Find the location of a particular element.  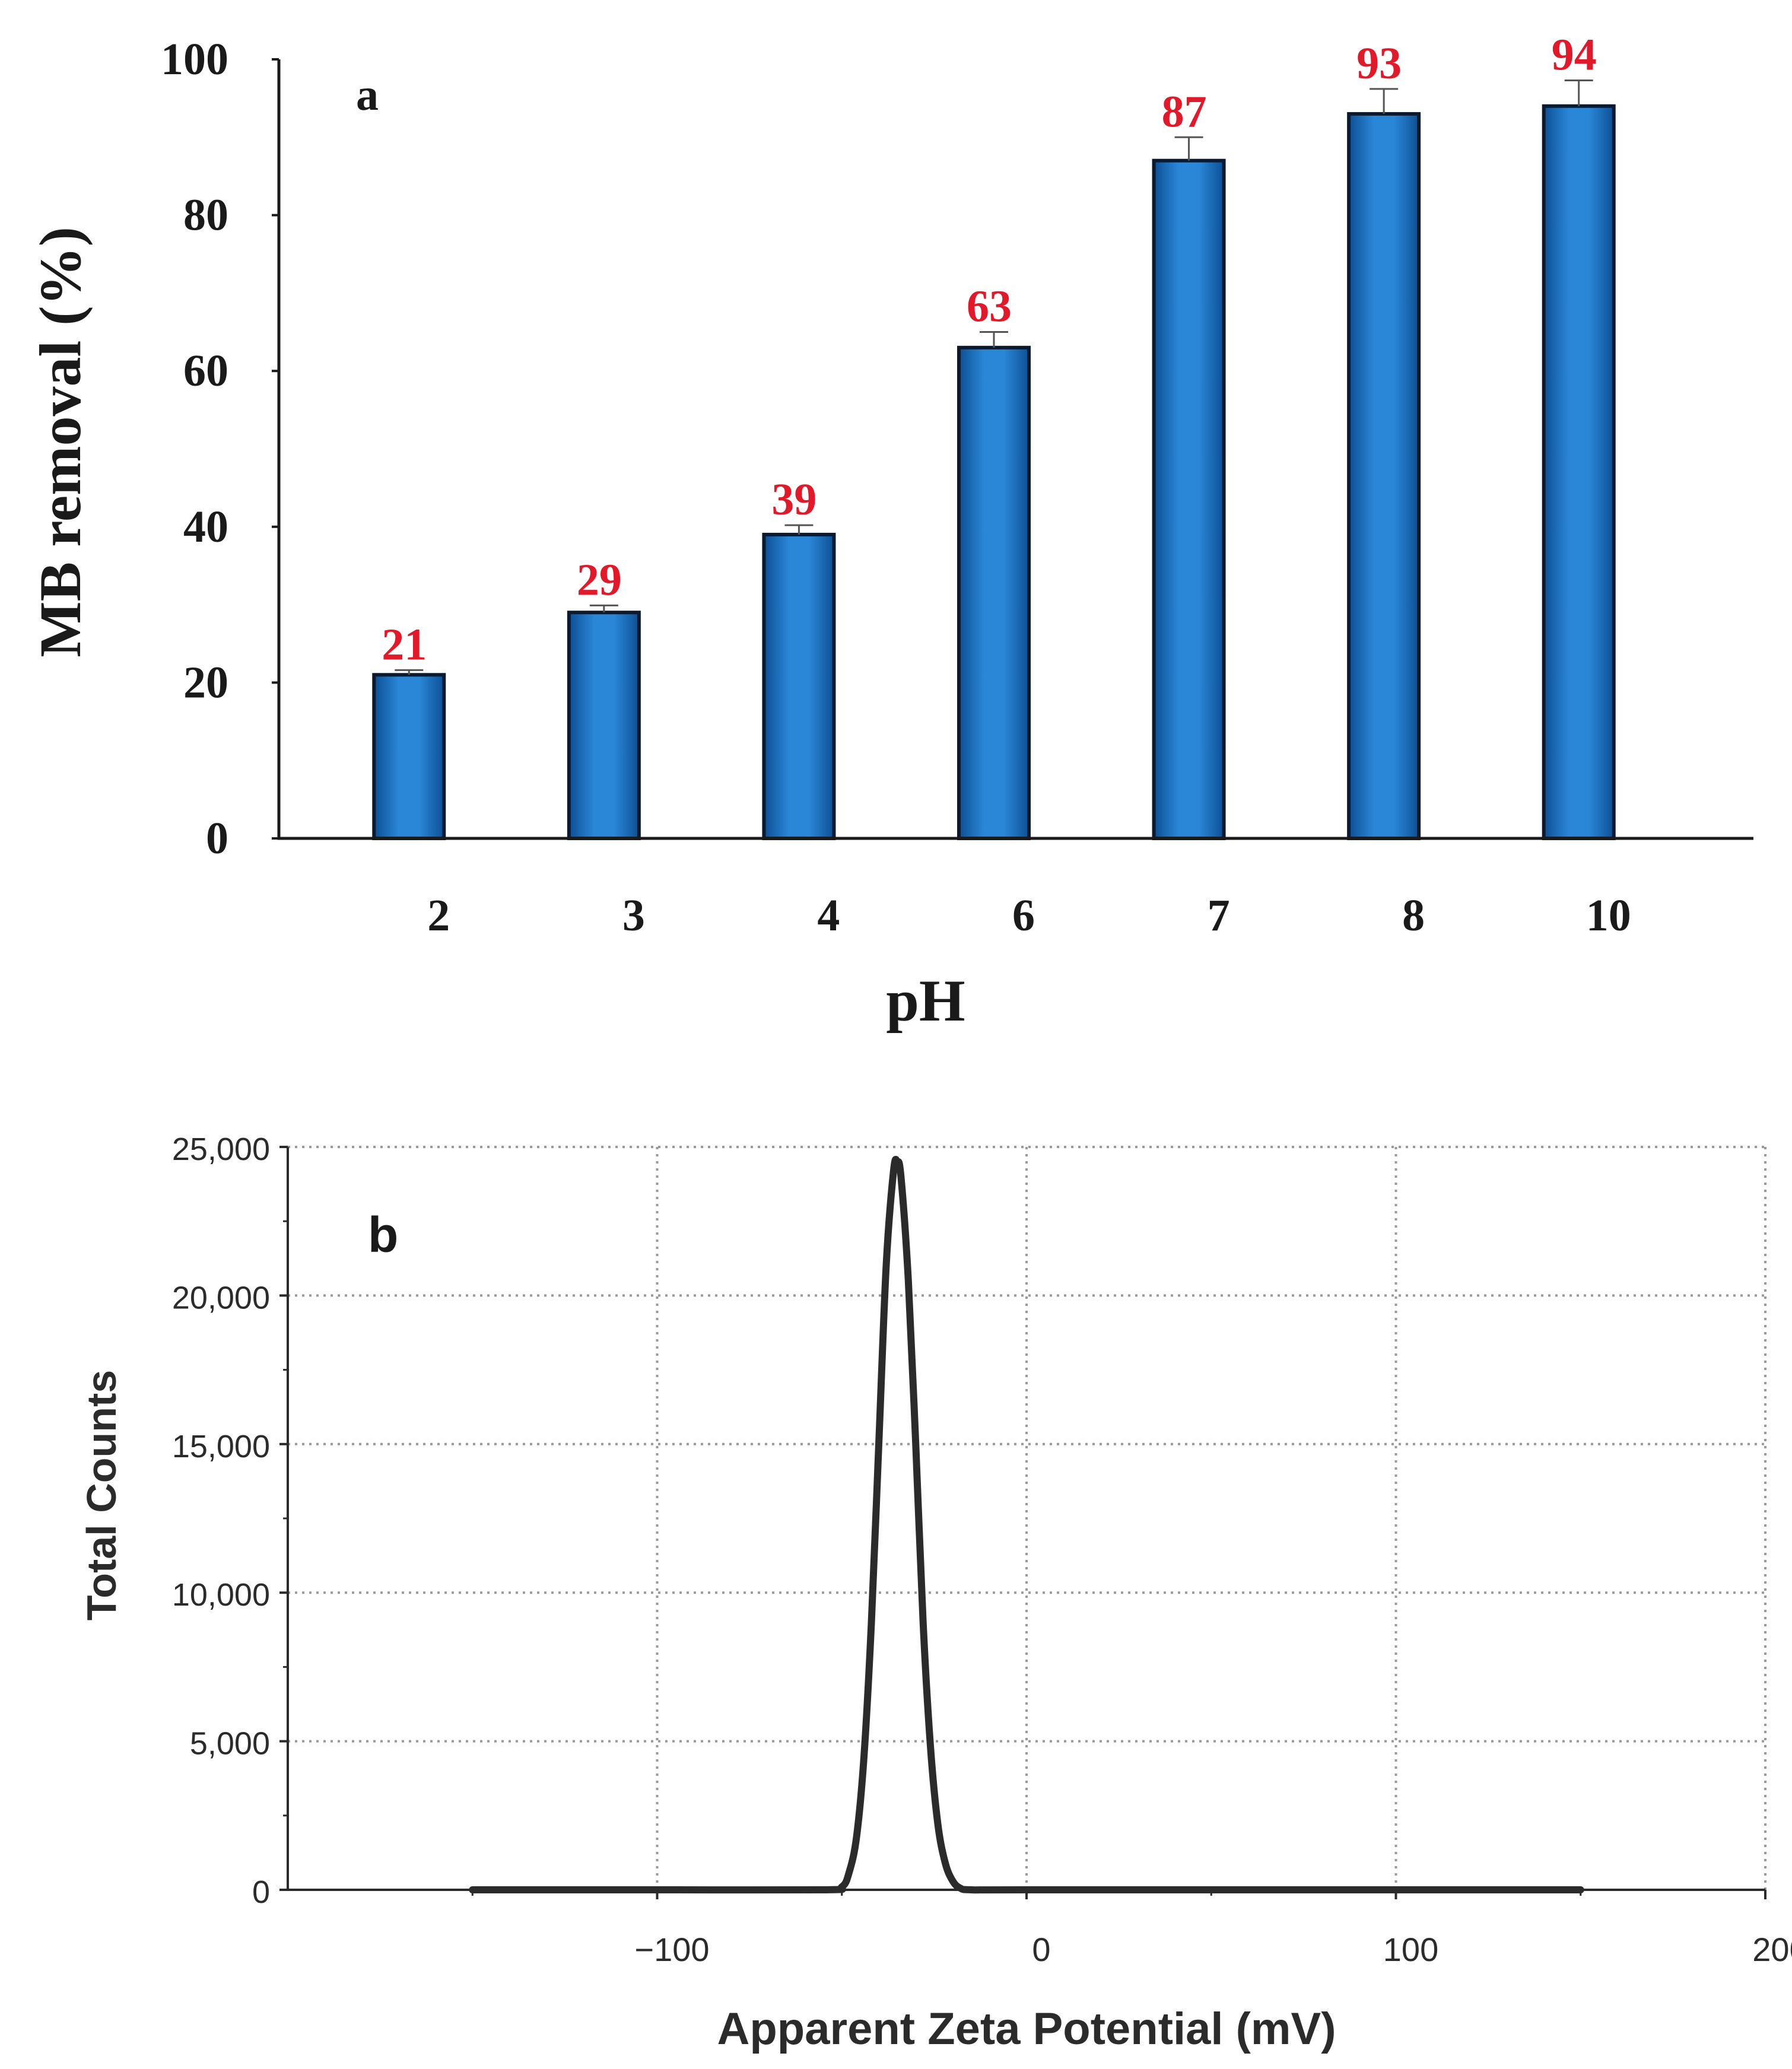

panel-b-y-tick-label: 25,000 is located at coordinates (221, 1149).